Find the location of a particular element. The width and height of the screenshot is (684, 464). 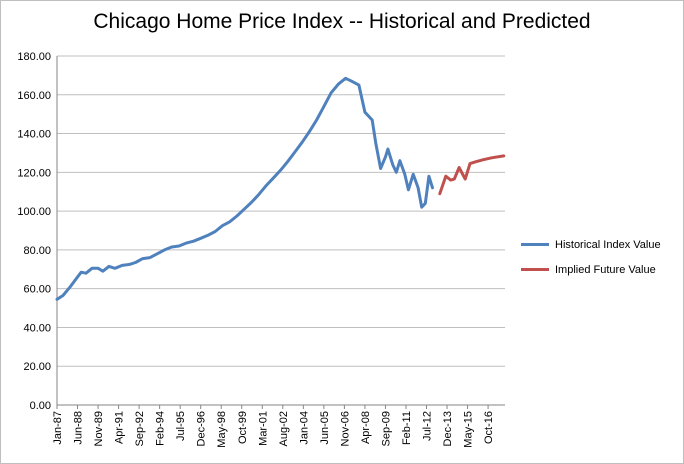

x-tick-label: Nov-06 is located at coordinates (345, 428).